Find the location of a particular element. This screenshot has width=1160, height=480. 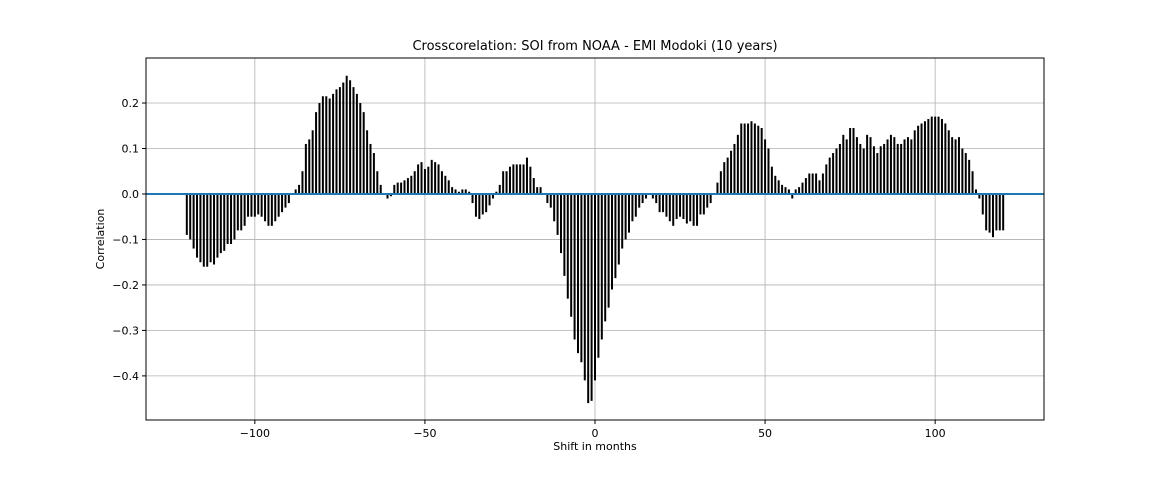

x-tick-label: 50 is located at coordinates (765, 433).